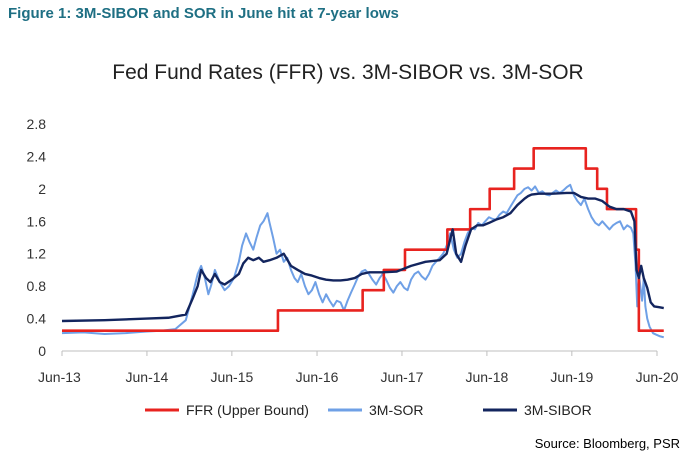 The image size is (696, 467). Describe the element at coordinates (37, 156) in the screenshot. I see `y-tick-label: 2.4` at that location.